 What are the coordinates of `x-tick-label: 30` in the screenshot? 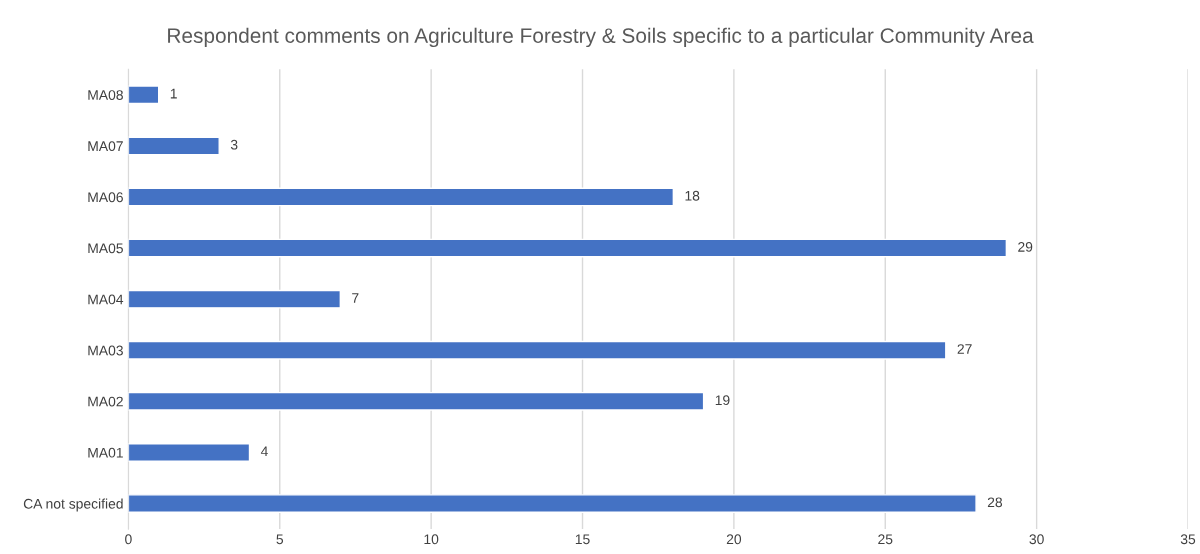 It's located at (1036, 539).